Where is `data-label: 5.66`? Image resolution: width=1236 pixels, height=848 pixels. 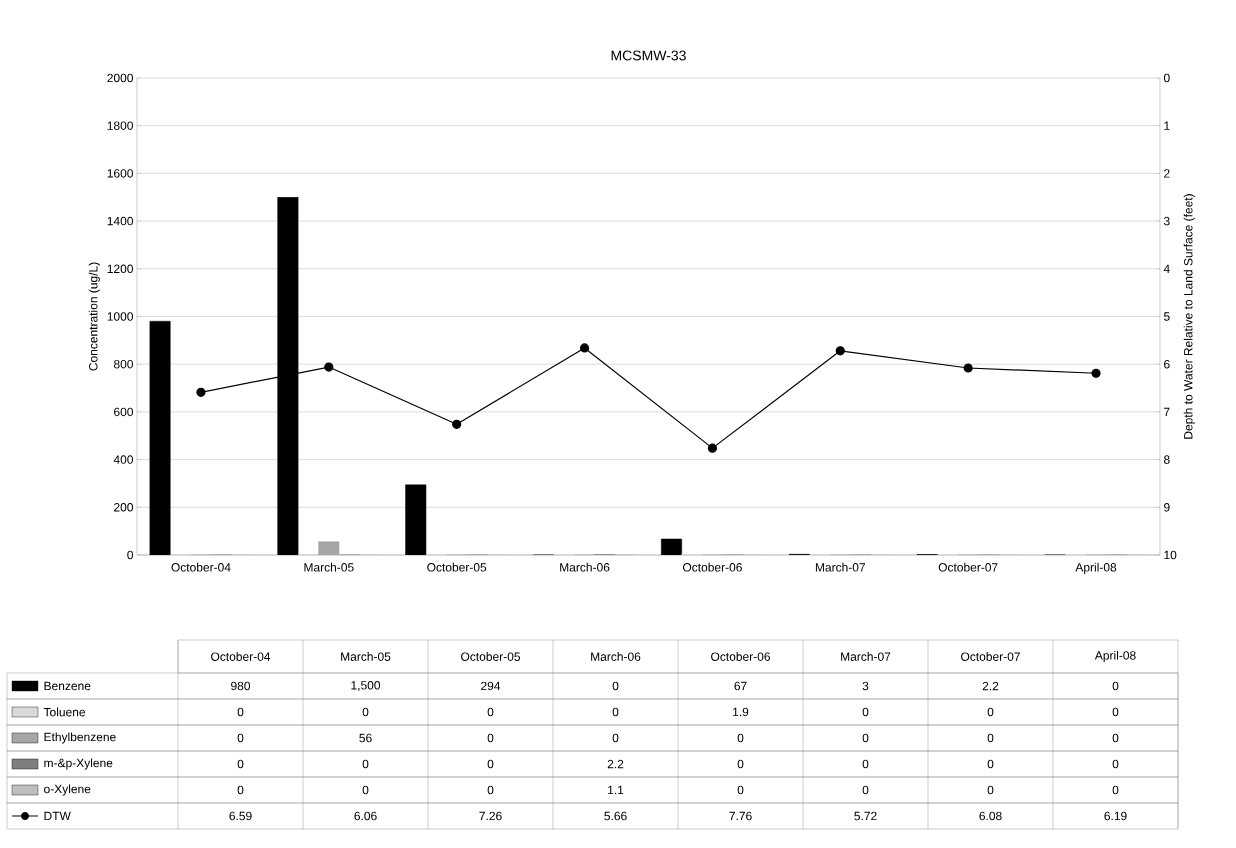
data-label: 5.66 is located at coordinates (615, 816).